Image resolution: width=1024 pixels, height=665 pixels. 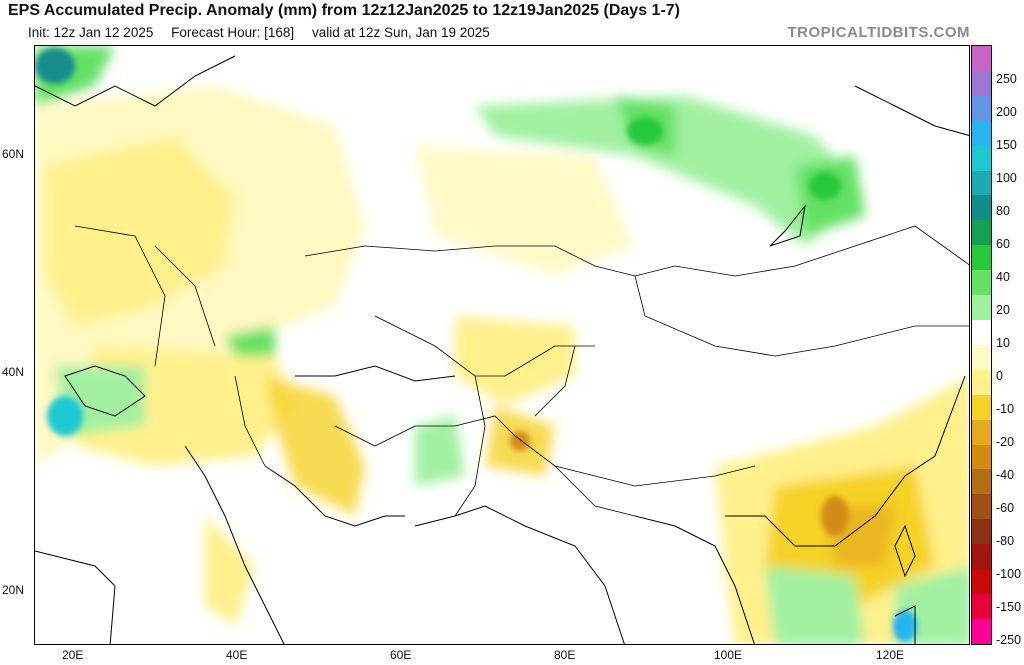 What do you see at coordinates (91, 32) in the screenshot?
I see `init-time: Init: 12z Jan 12 2025` at bounding box center [91, 32].